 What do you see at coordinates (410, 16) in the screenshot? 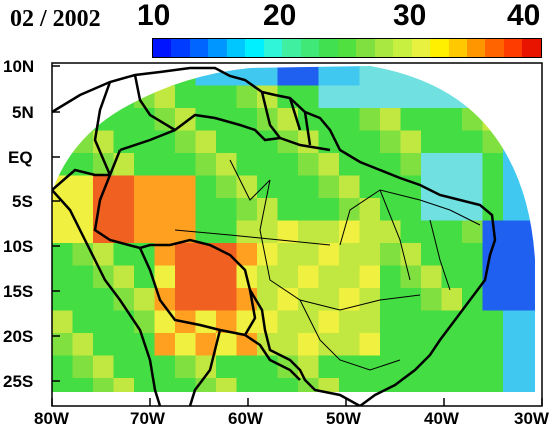
I see `colorbar-label-30: 30` at bounding box center [410, 16].